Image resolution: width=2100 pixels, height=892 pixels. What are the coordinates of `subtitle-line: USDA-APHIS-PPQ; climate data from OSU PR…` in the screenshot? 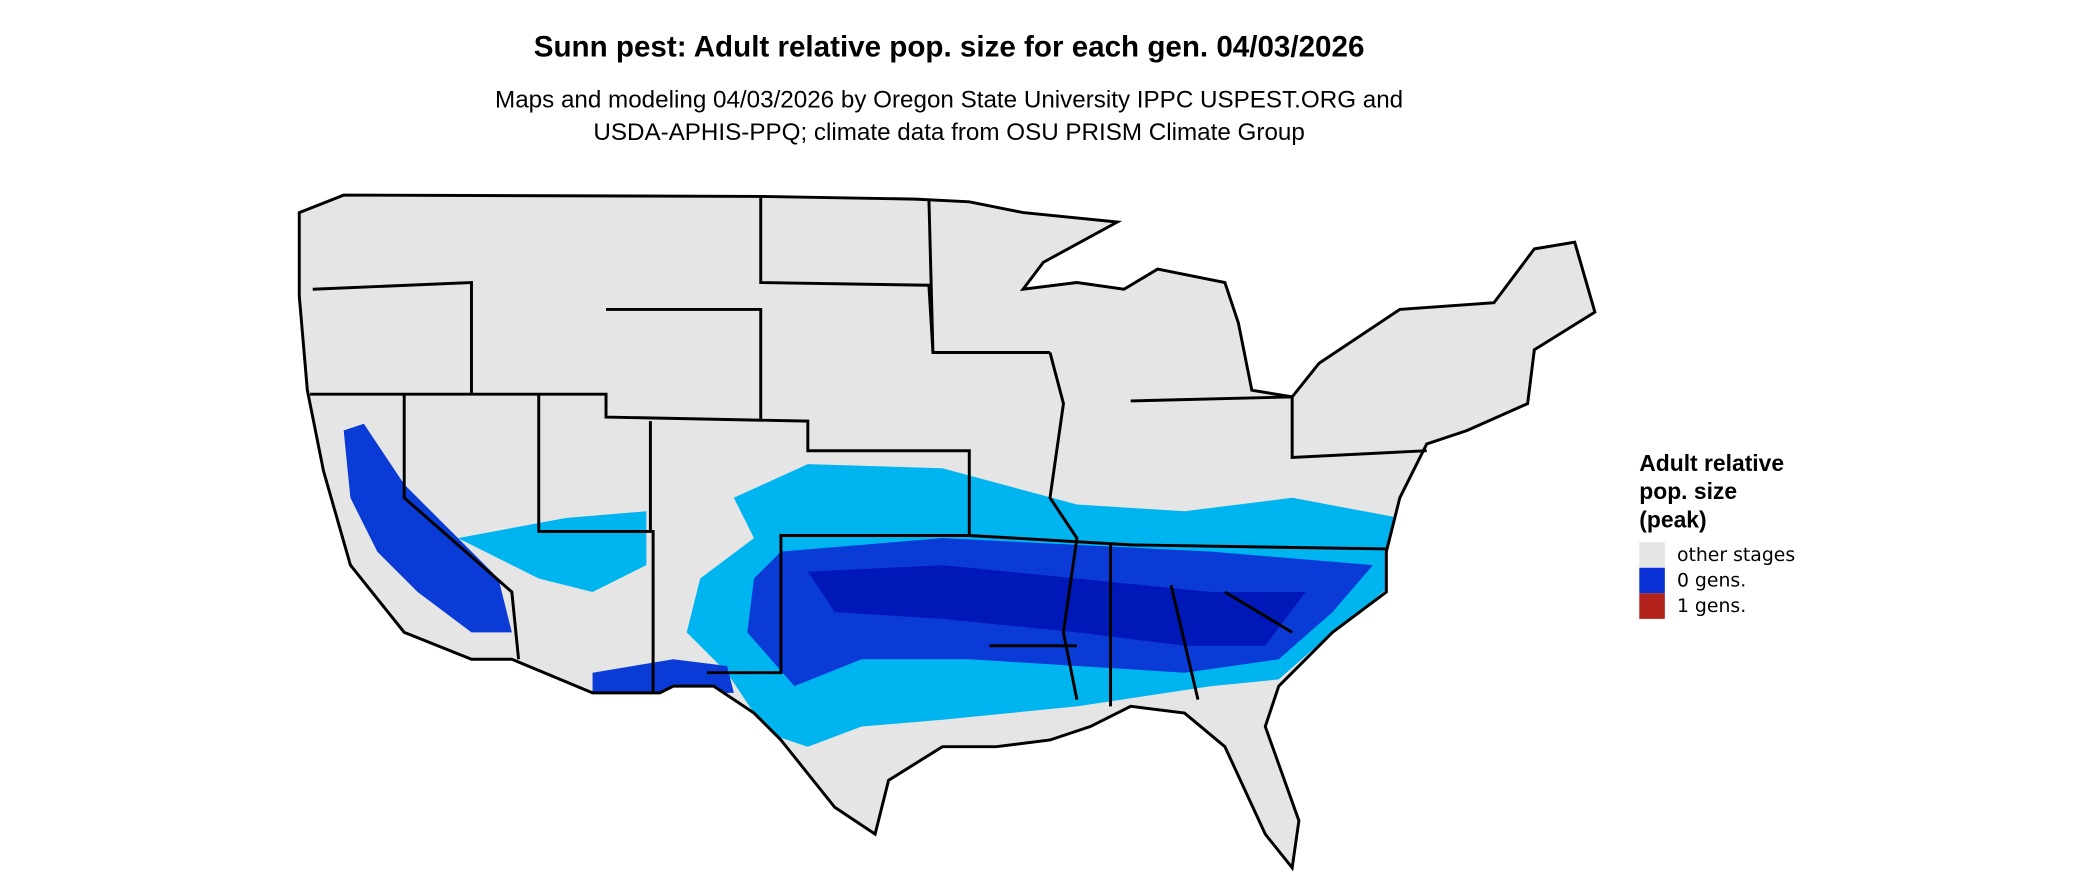 It's located at (948, 132).